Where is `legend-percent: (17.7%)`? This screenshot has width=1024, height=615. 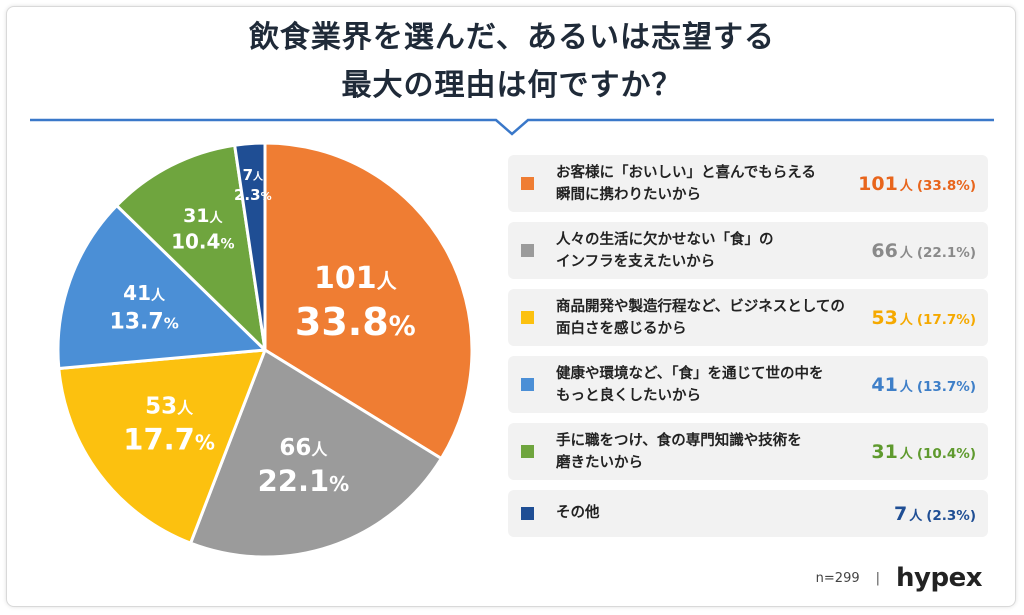 legend-percent: (17.7%) is located at coordinates (946, 320).